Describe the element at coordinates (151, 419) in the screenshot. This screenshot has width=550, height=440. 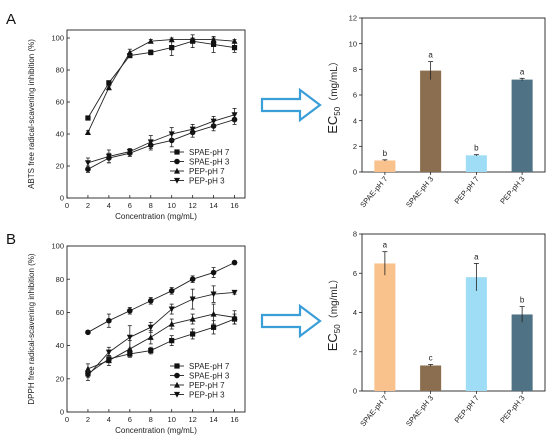
I see `x-tick-label: 8` at that location.